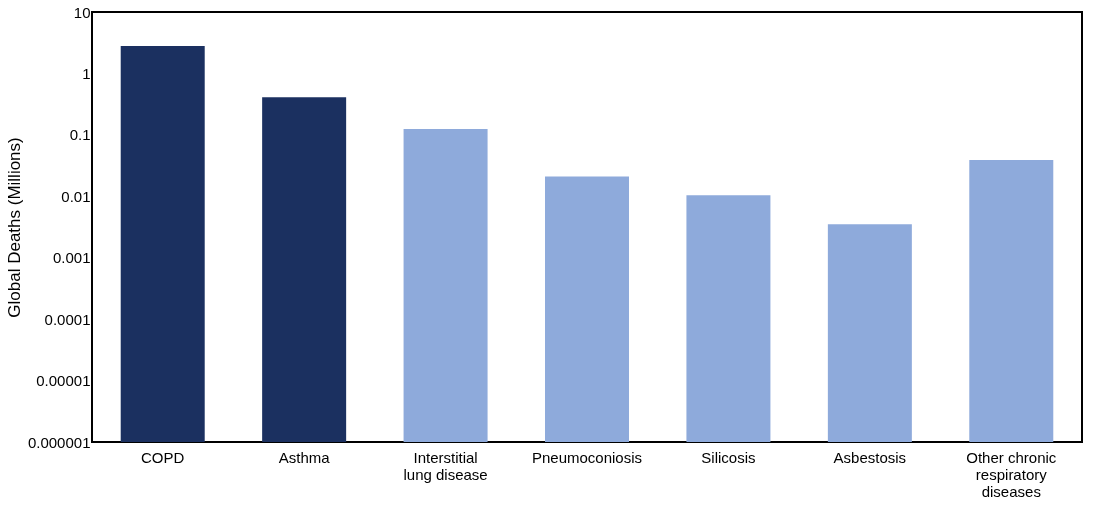 The width and height of the screenshot is (1113, 527). What do you see at coordinates (63, 381) in the screenshot?
I see `y-tick-label: 0.00001` at bounding box center [63, 381].